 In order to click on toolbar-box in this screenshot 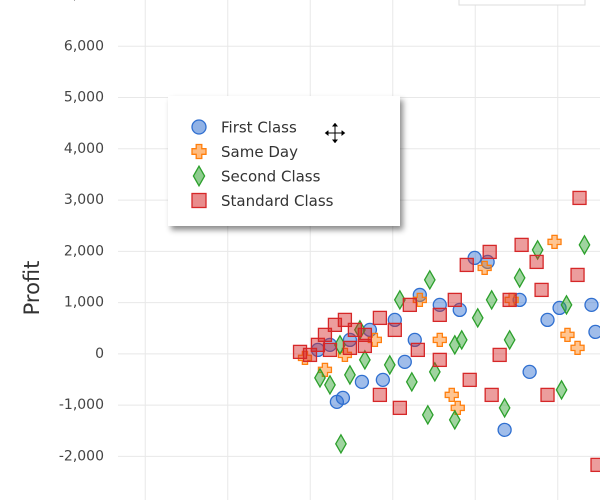, I will do `click(522, 3)`.